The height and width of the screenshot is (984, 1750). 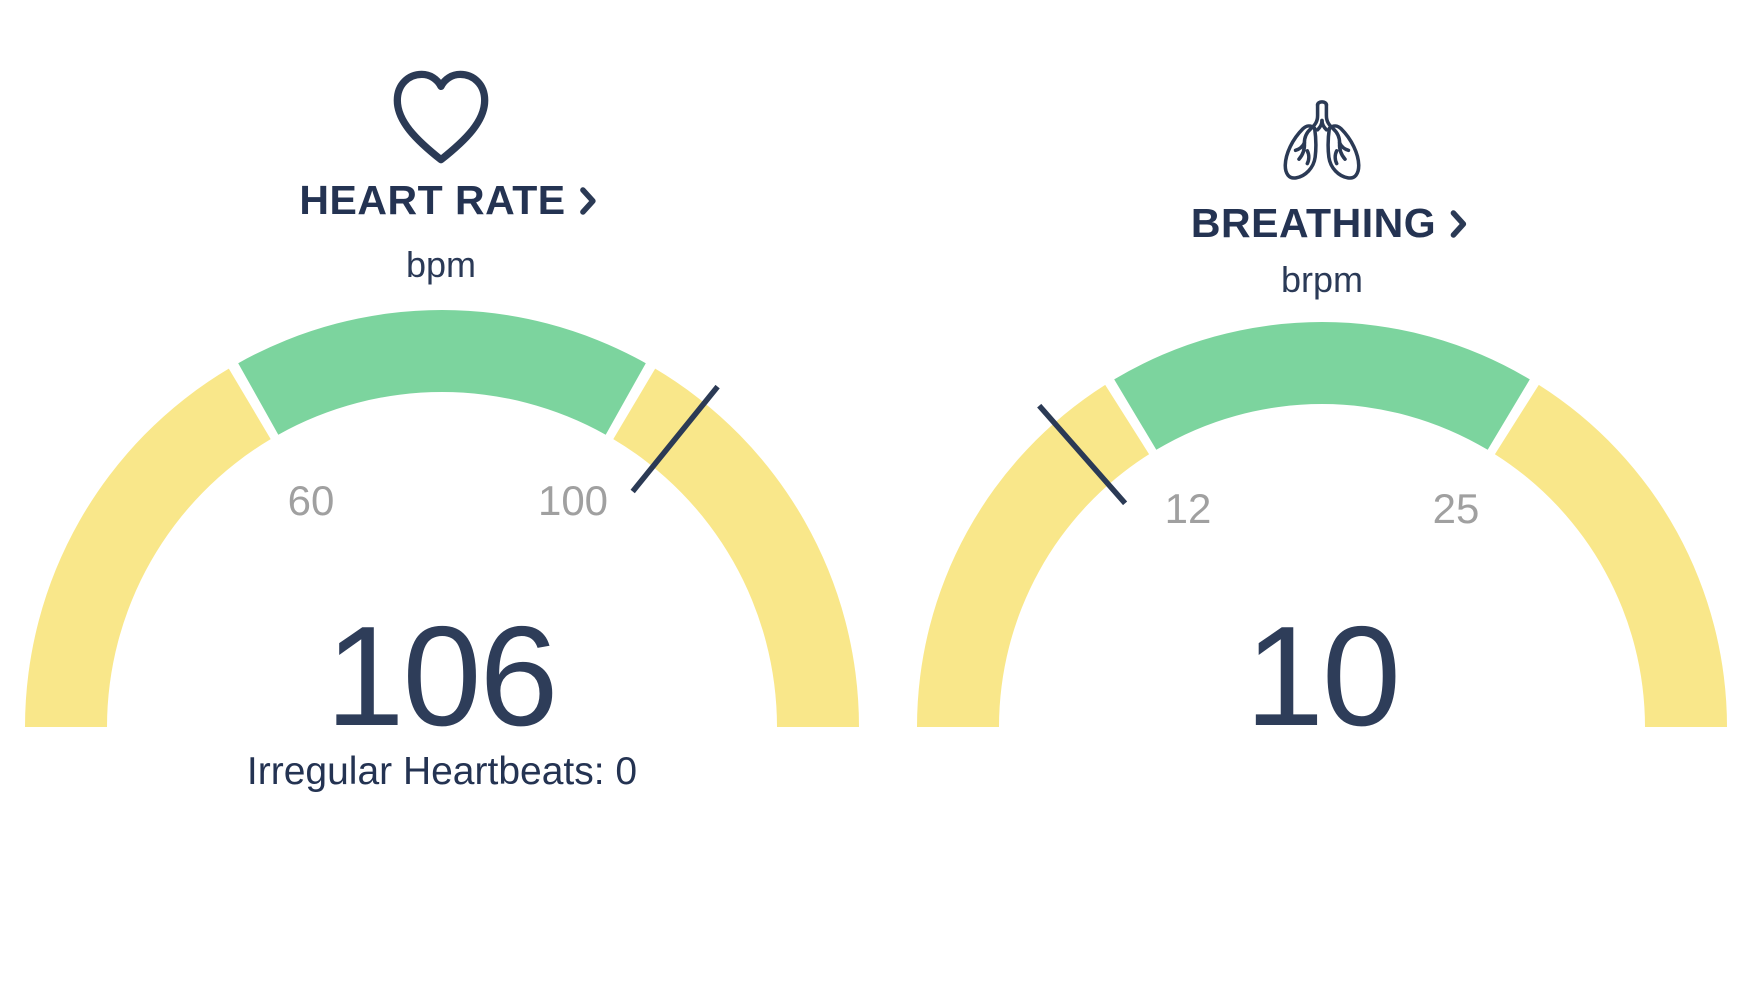 I want to click on heart-outline, so click(x=441, y=117).